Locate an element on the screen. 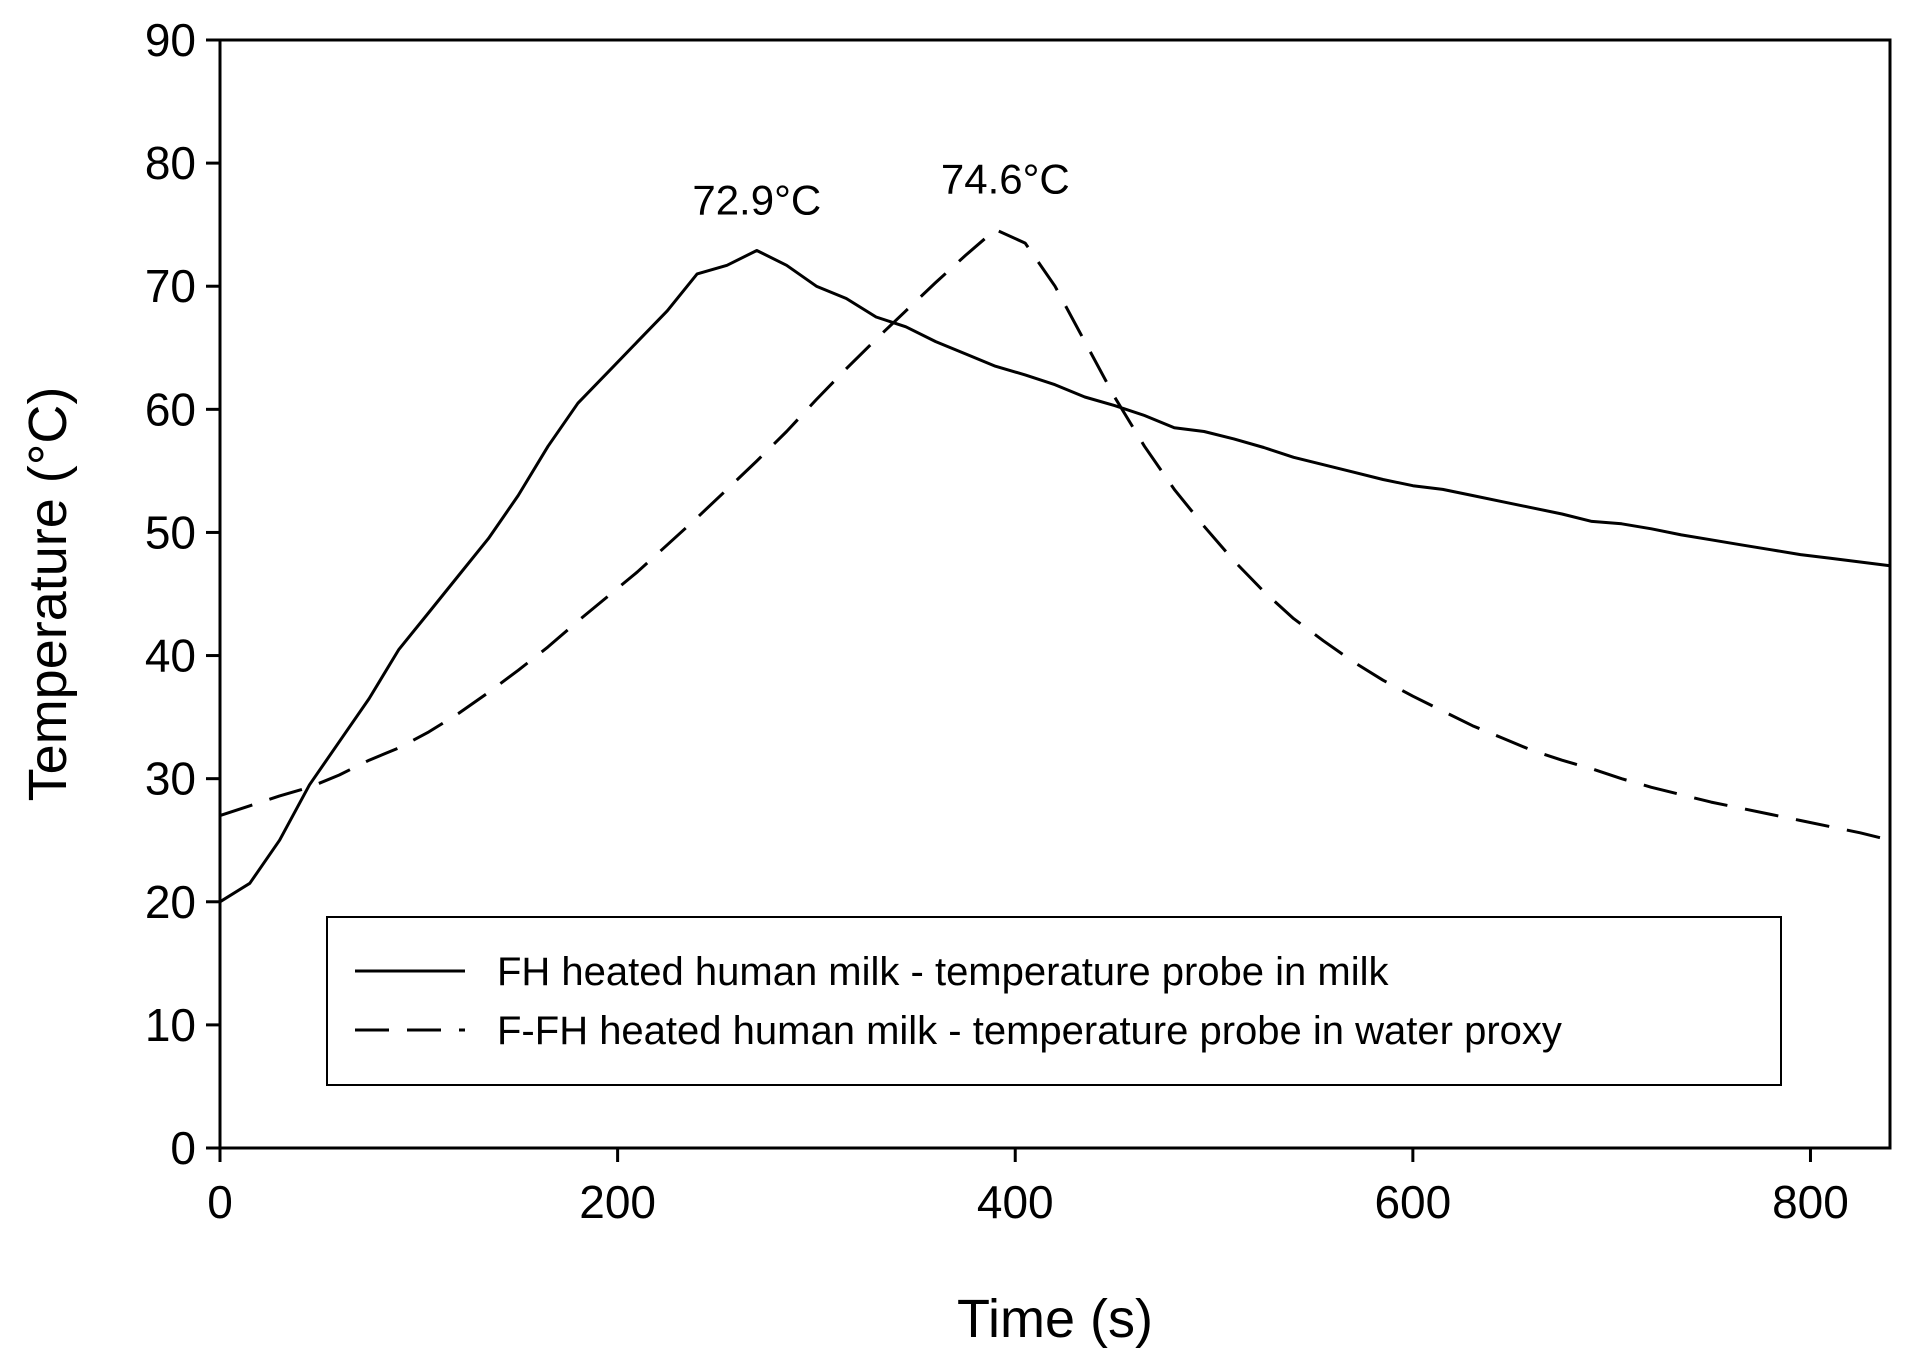  peak-annotation: 74.6°C is located at coordinates (1005, 179).